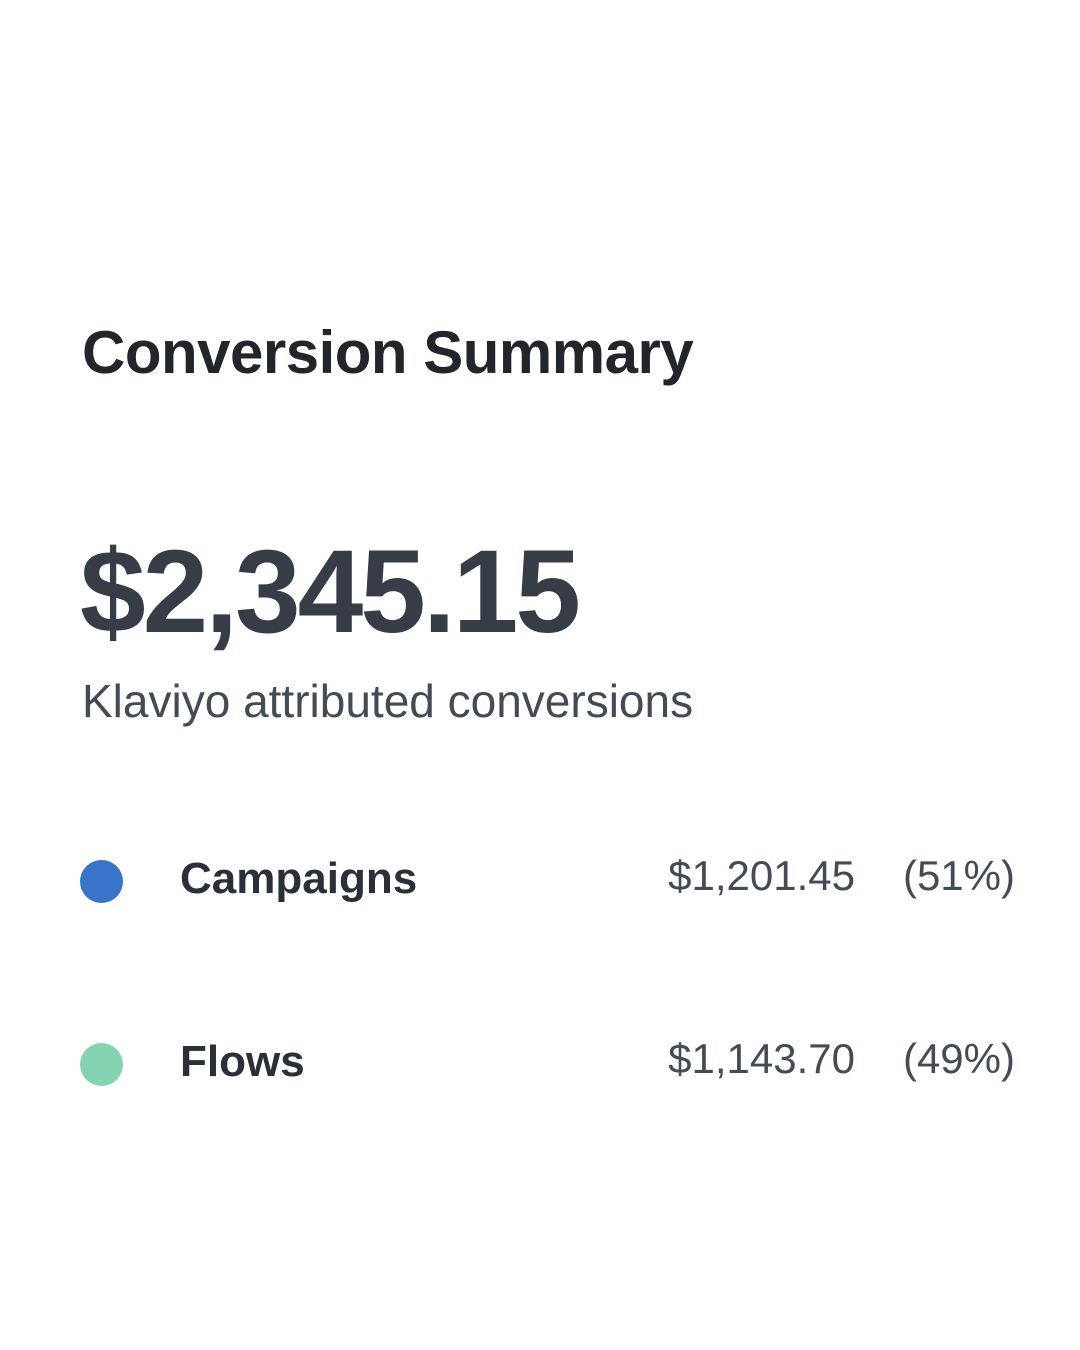  Describe the element at coordinates (761, 1058) in the screenshot. I see `flows-amount: $1,143.70` at that location.